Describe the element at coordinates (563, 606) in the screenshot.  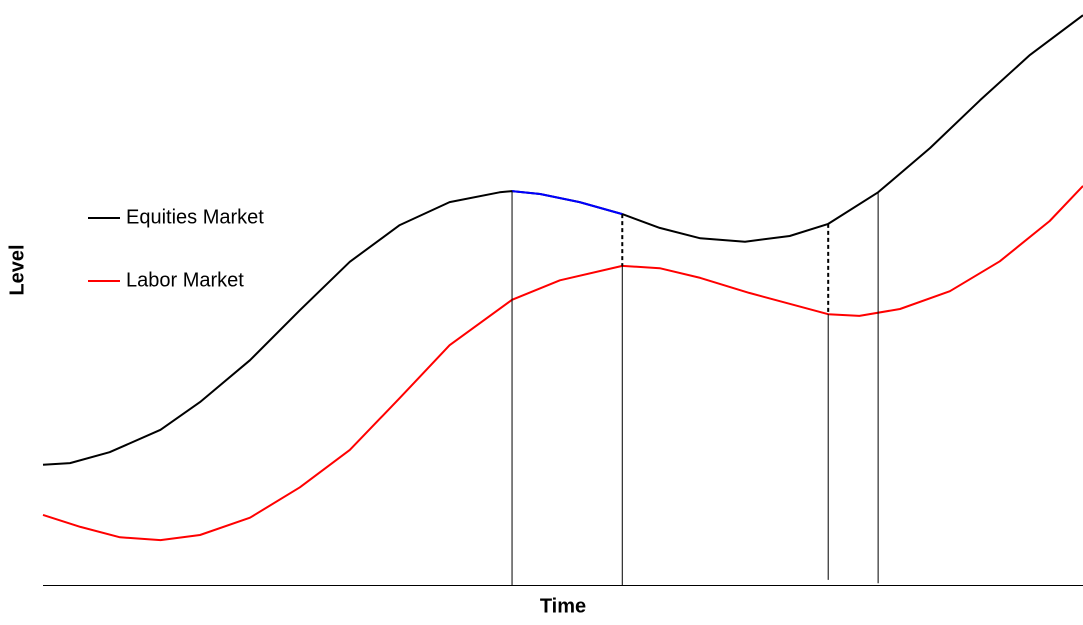
I see `x-axis-title: Time` at that location.